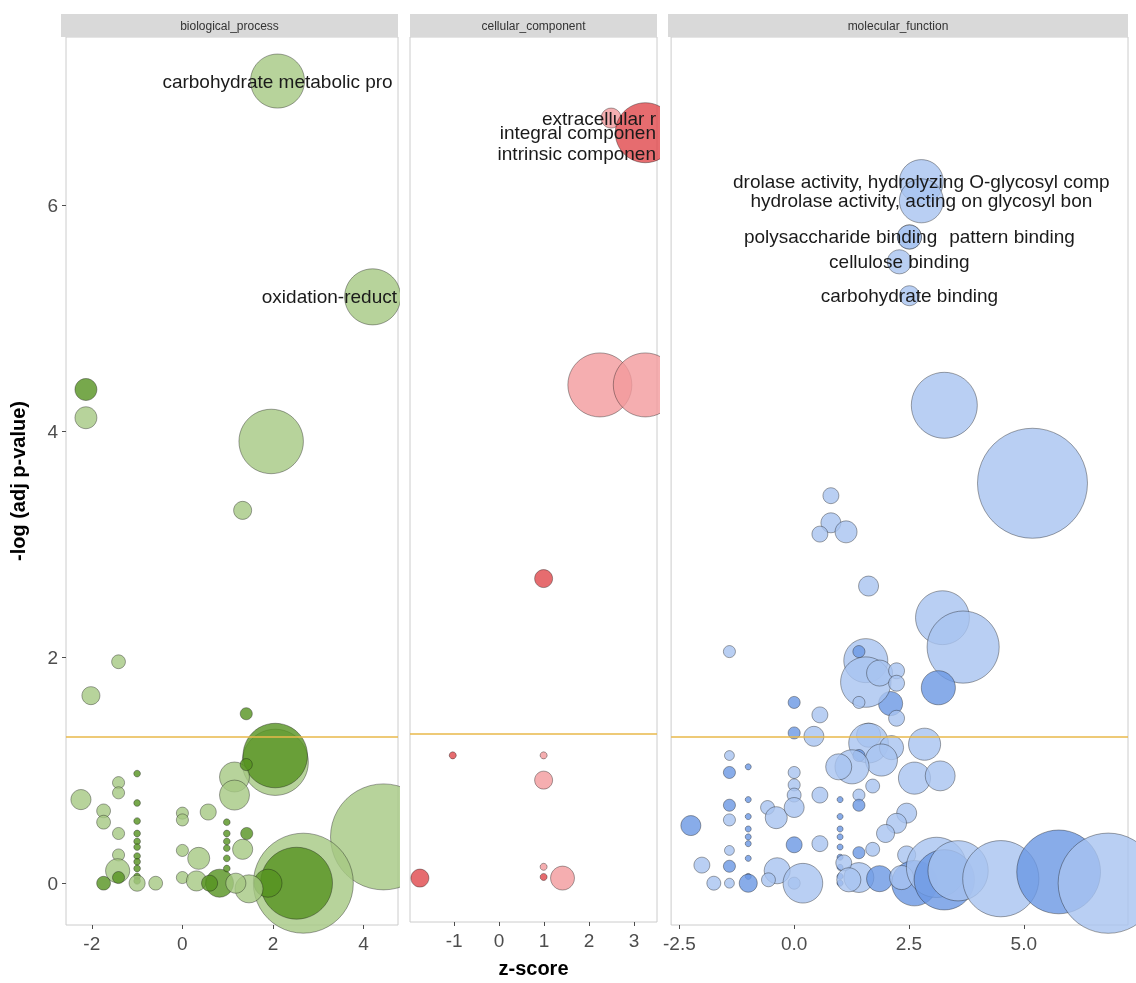 The width and height of the screenshot is (1136, 983). What do you see at coordinates (18, 481) in the screenshot?
I see `y-axis-title: -log (adj p-value)` at bounding box center [18, 481].